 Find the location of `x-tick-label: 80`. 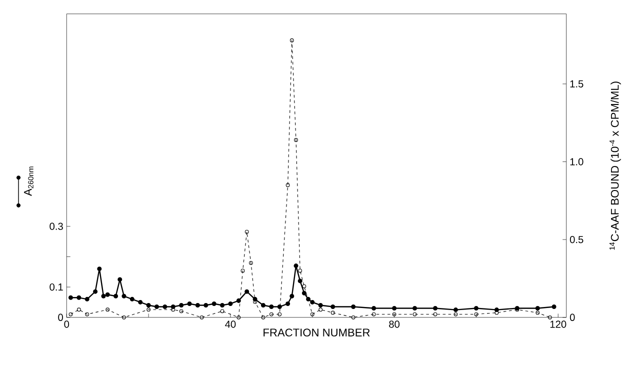

x-tick-label: 80 is located at coordinates (394, 324).